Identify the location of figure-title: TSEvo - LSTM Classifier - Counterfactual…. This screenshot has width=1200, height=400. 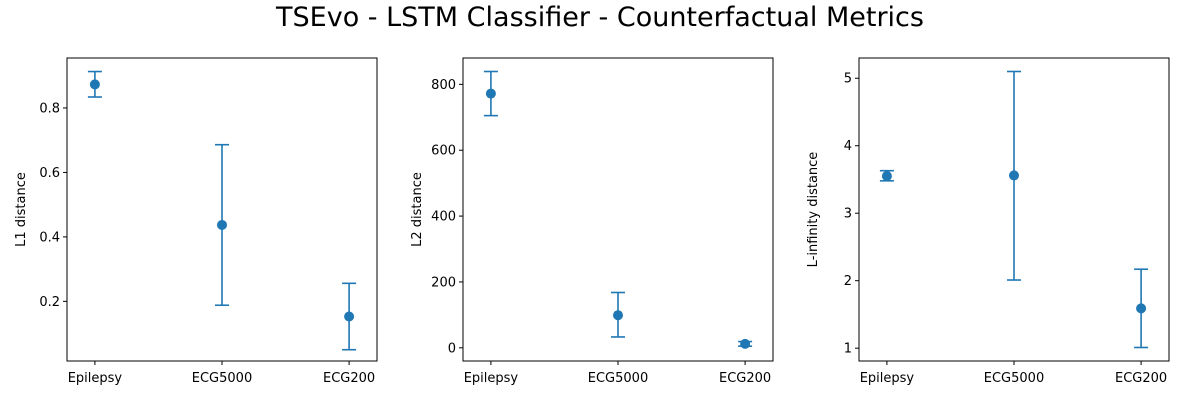
(600, 17).